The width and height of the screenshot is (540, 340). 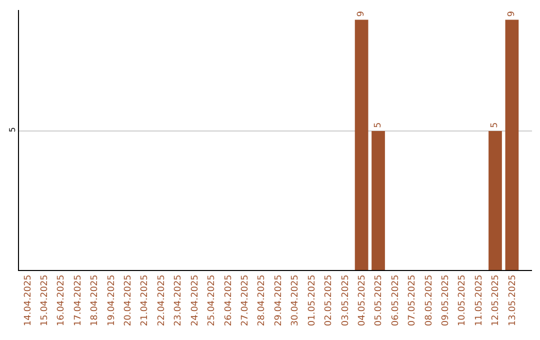 What do you see at coordinates (279, 300) in the screenshot?
I see `x-tick-label: 29.04.2025` at bounding box center [279, 300].